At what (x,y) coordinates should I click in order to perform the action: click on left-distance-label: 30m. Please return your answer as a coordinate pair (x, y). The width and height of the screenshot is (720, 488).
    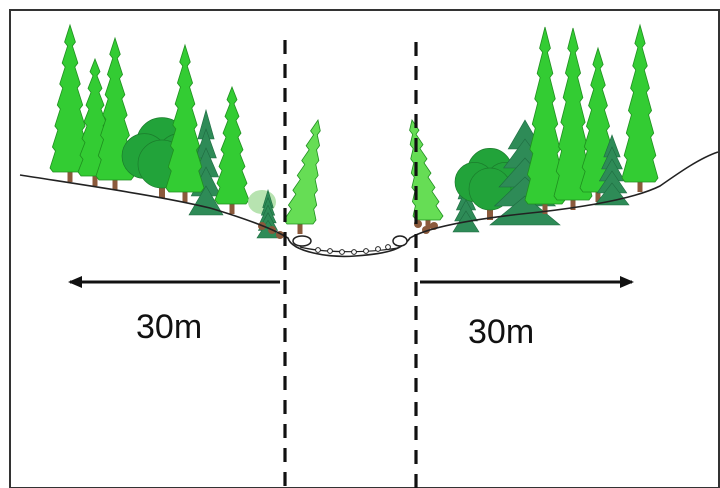
    Looking at the image, I should click on (169, 327).